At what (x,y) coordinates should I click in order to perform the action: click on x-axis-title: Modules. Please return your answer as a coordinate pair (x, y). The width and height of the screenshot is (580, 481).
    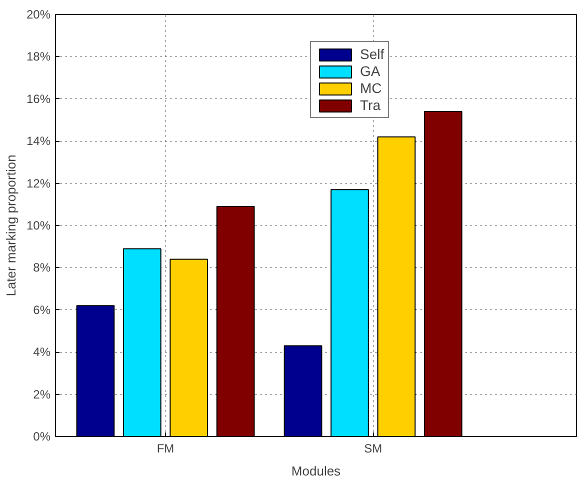
    Looking at the image, I should click on (316, 471).